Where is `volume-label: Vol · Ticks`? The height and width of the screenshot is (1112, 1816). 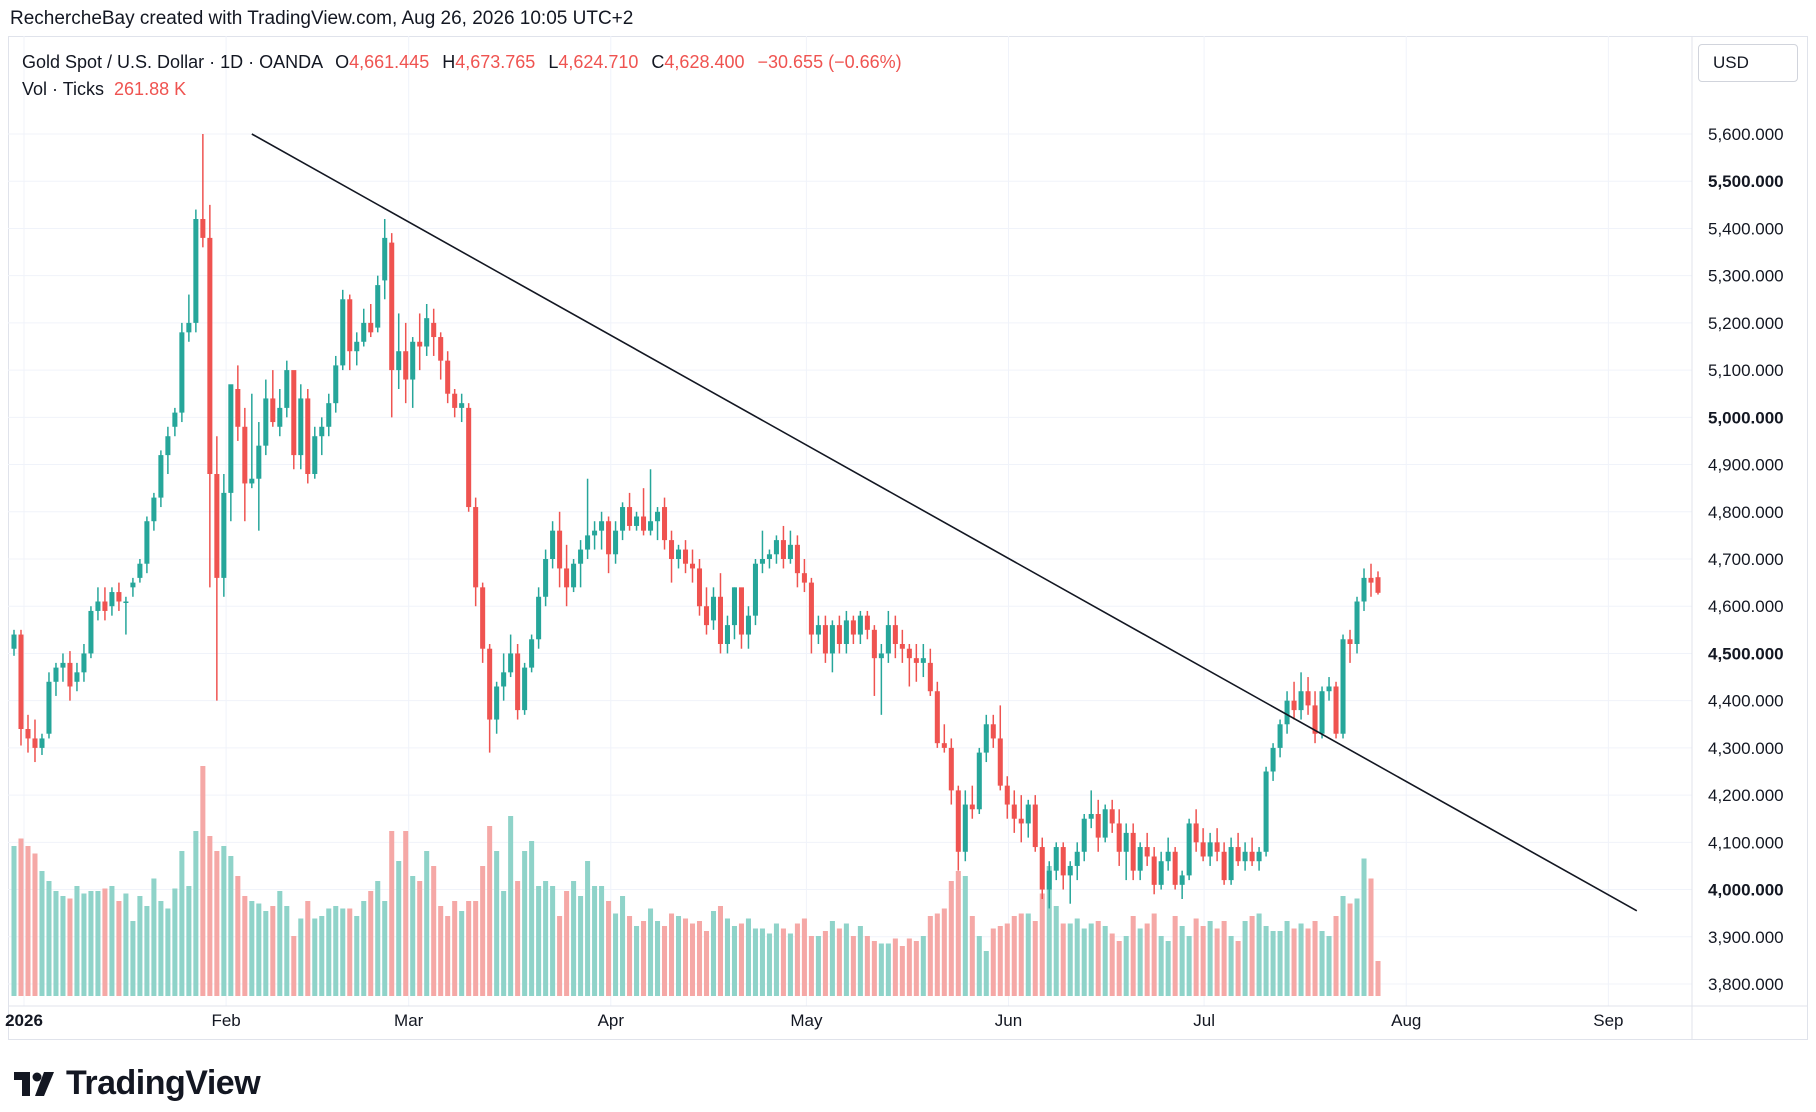 volume-label: Vol · Ticks is located at coordinates (63, 89).